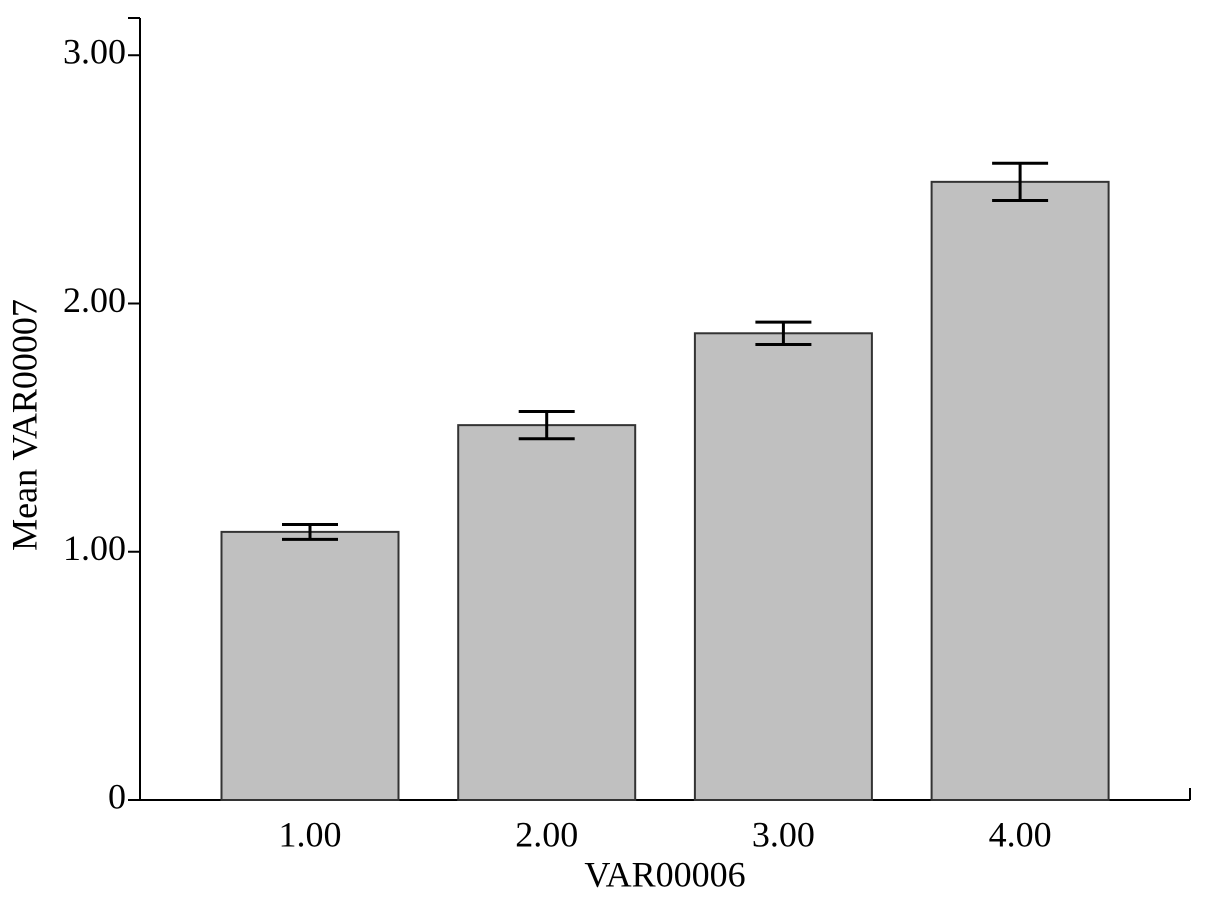 This screenshot has height=900, width=1205. Describe the element at coordinates (94, 52) in the screenshot. I see `y-tick-label: 3.00` at that location.